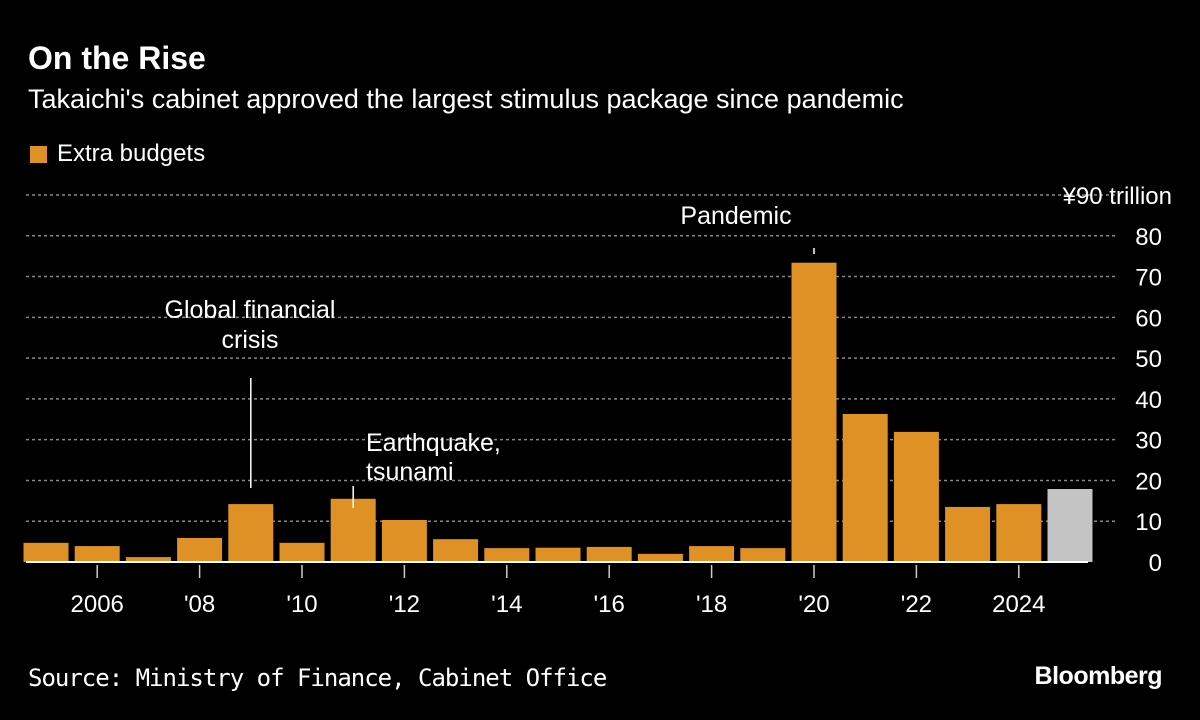 The height and width of the screenshot is (720, 1200). Describe the element at coordinates (1148, 278) in the screenshot. I see `y-tick-label: 70` at that location.